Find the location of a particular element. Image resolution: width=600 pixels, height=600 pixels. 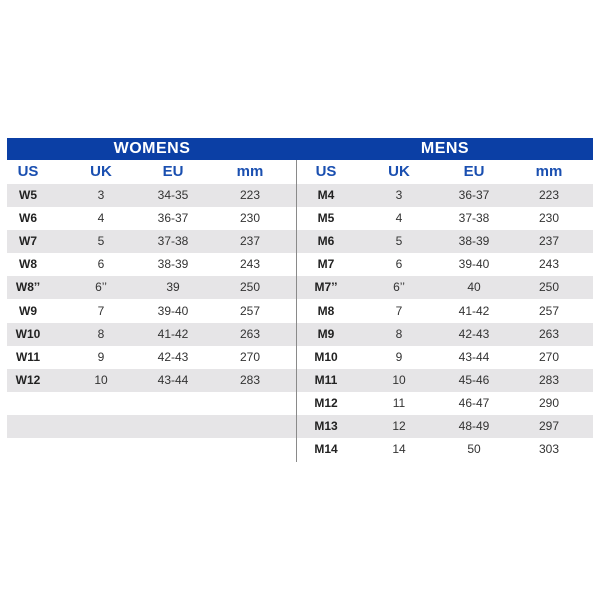

mens-cell-us: M9 is located at coordinates (326, 333).